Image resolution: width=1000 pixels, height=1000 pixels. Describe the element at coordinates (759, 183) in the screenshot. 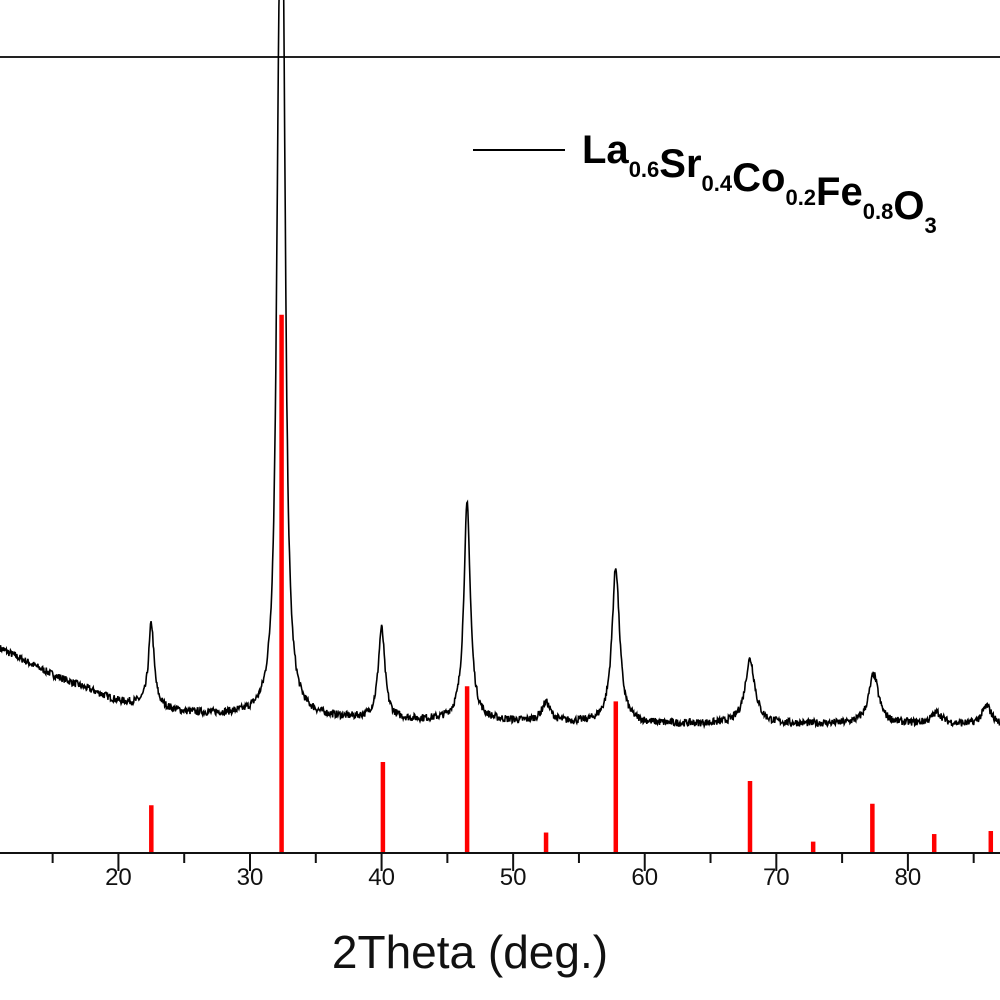

I see `legend-label: La0.6Sr0.4Co0.2Fe0.8O3` at that location.